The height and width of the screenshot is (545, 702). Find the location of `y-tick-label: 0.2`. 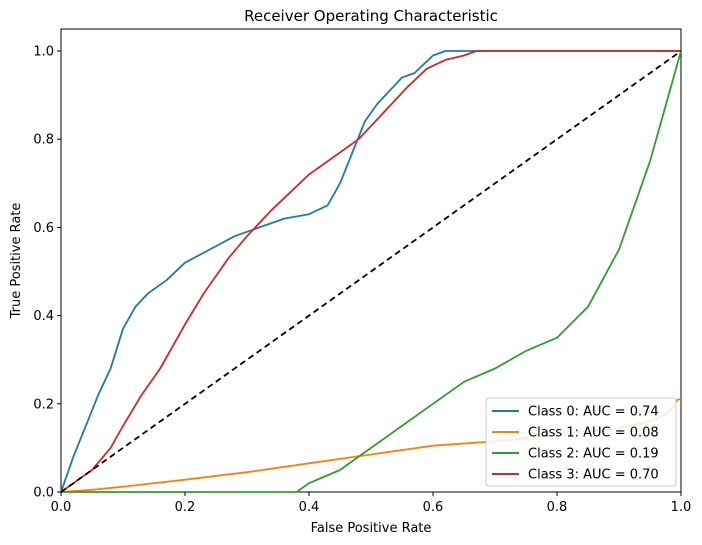

y-tick-label: 0.2 is located at coordinates (43, 404).